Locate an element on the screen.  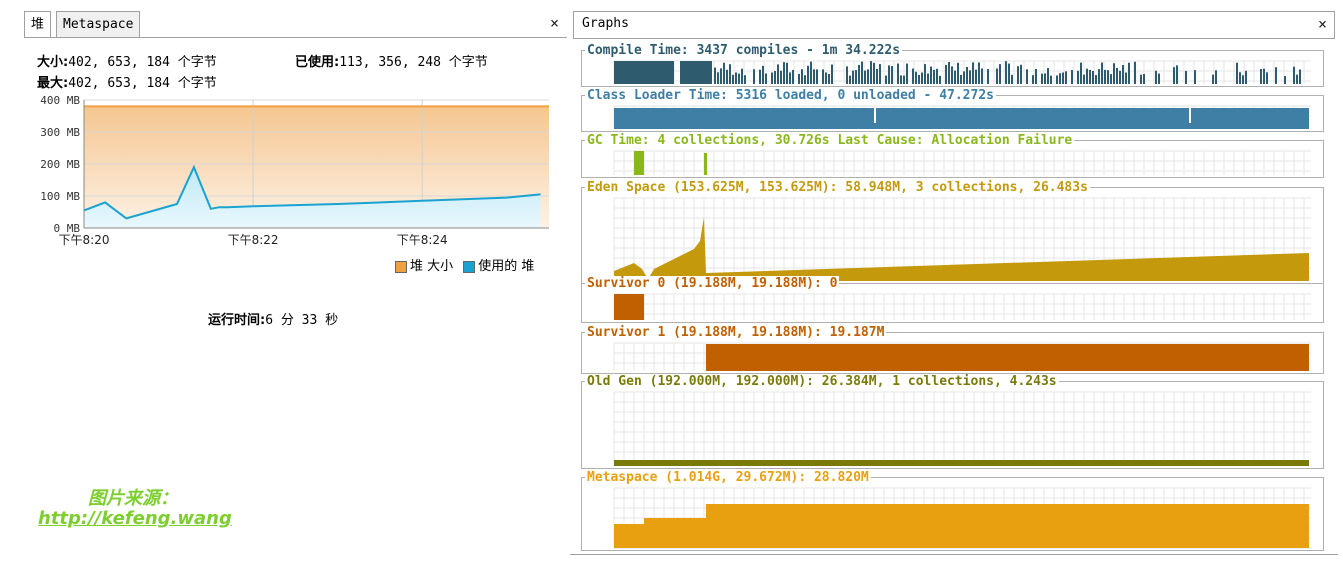
uptime-value: 6 分 33 秒 is located at coordinates (302, 320).